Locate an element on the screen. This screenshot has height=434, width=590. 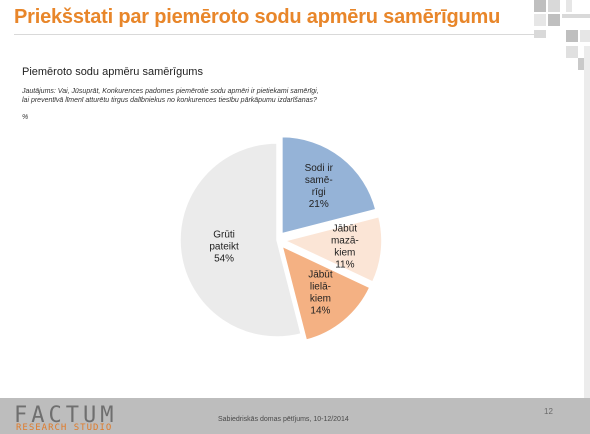
chart-title: Piemēroto sodu apmēru samērīgums is located at coordinates (112, 72).